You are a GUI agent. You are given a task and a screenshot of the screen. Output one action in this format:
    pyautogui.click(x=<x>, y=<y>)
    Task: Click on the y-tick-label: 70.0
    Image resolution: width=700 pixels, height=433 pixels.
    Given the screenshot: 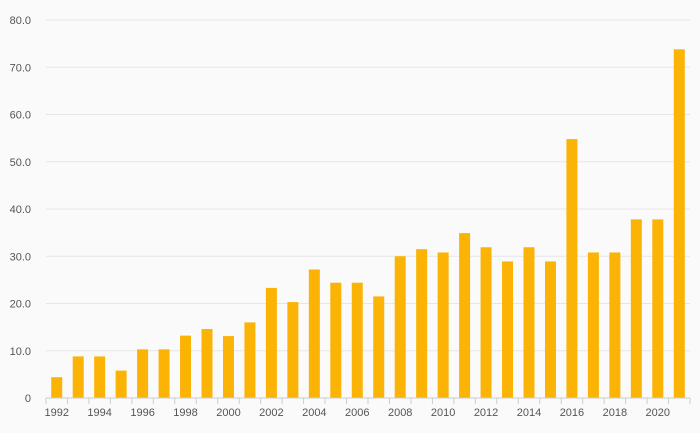 What is the action you would take?
    pyautogui.click(x=20, y=68)
    